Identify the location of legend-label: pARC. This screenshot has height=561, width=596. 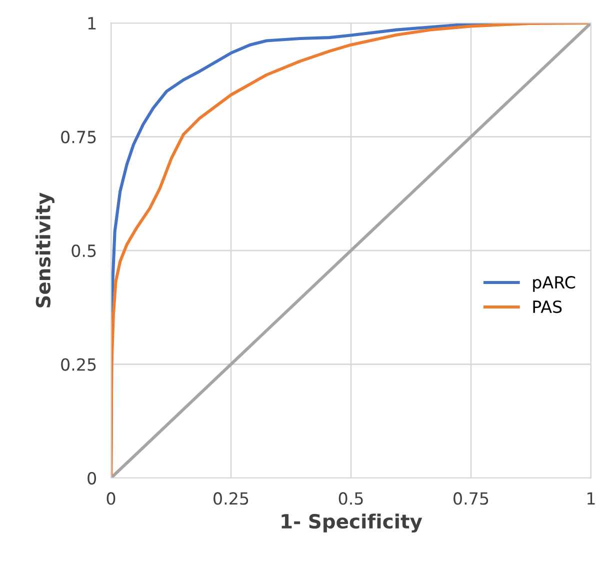
(554, 284).